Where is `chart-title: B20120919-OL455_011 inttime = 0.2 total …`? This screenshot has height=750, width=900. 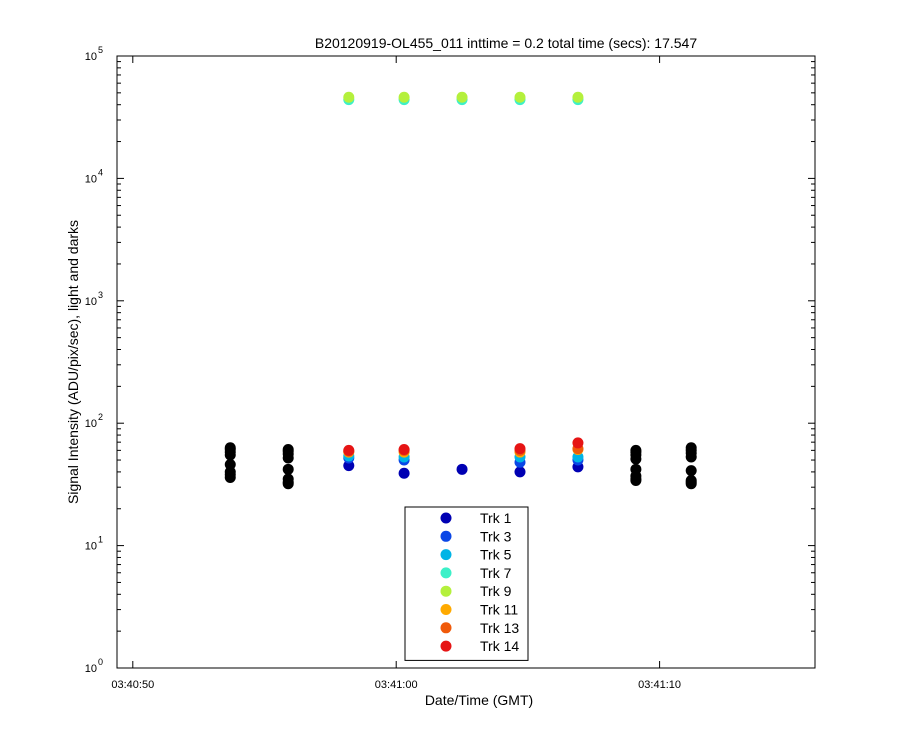
chart-title: B20120919-OL455_011 inttime = 0.2 total … is located at coordinates (506, 43).